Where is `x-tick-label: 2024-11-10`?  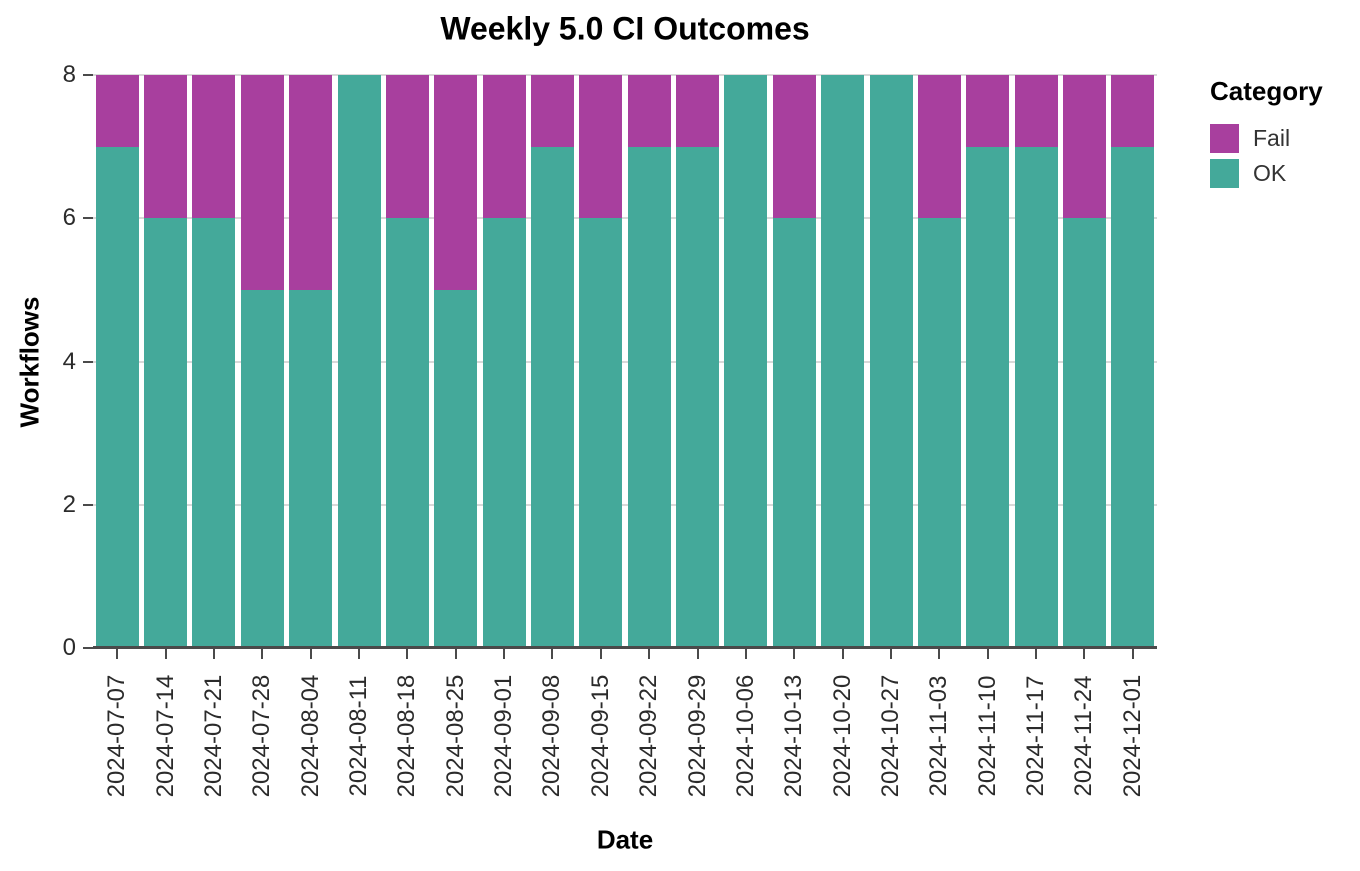 x-tick-label: 2024-11-10 is located at coordinates (987, 736).